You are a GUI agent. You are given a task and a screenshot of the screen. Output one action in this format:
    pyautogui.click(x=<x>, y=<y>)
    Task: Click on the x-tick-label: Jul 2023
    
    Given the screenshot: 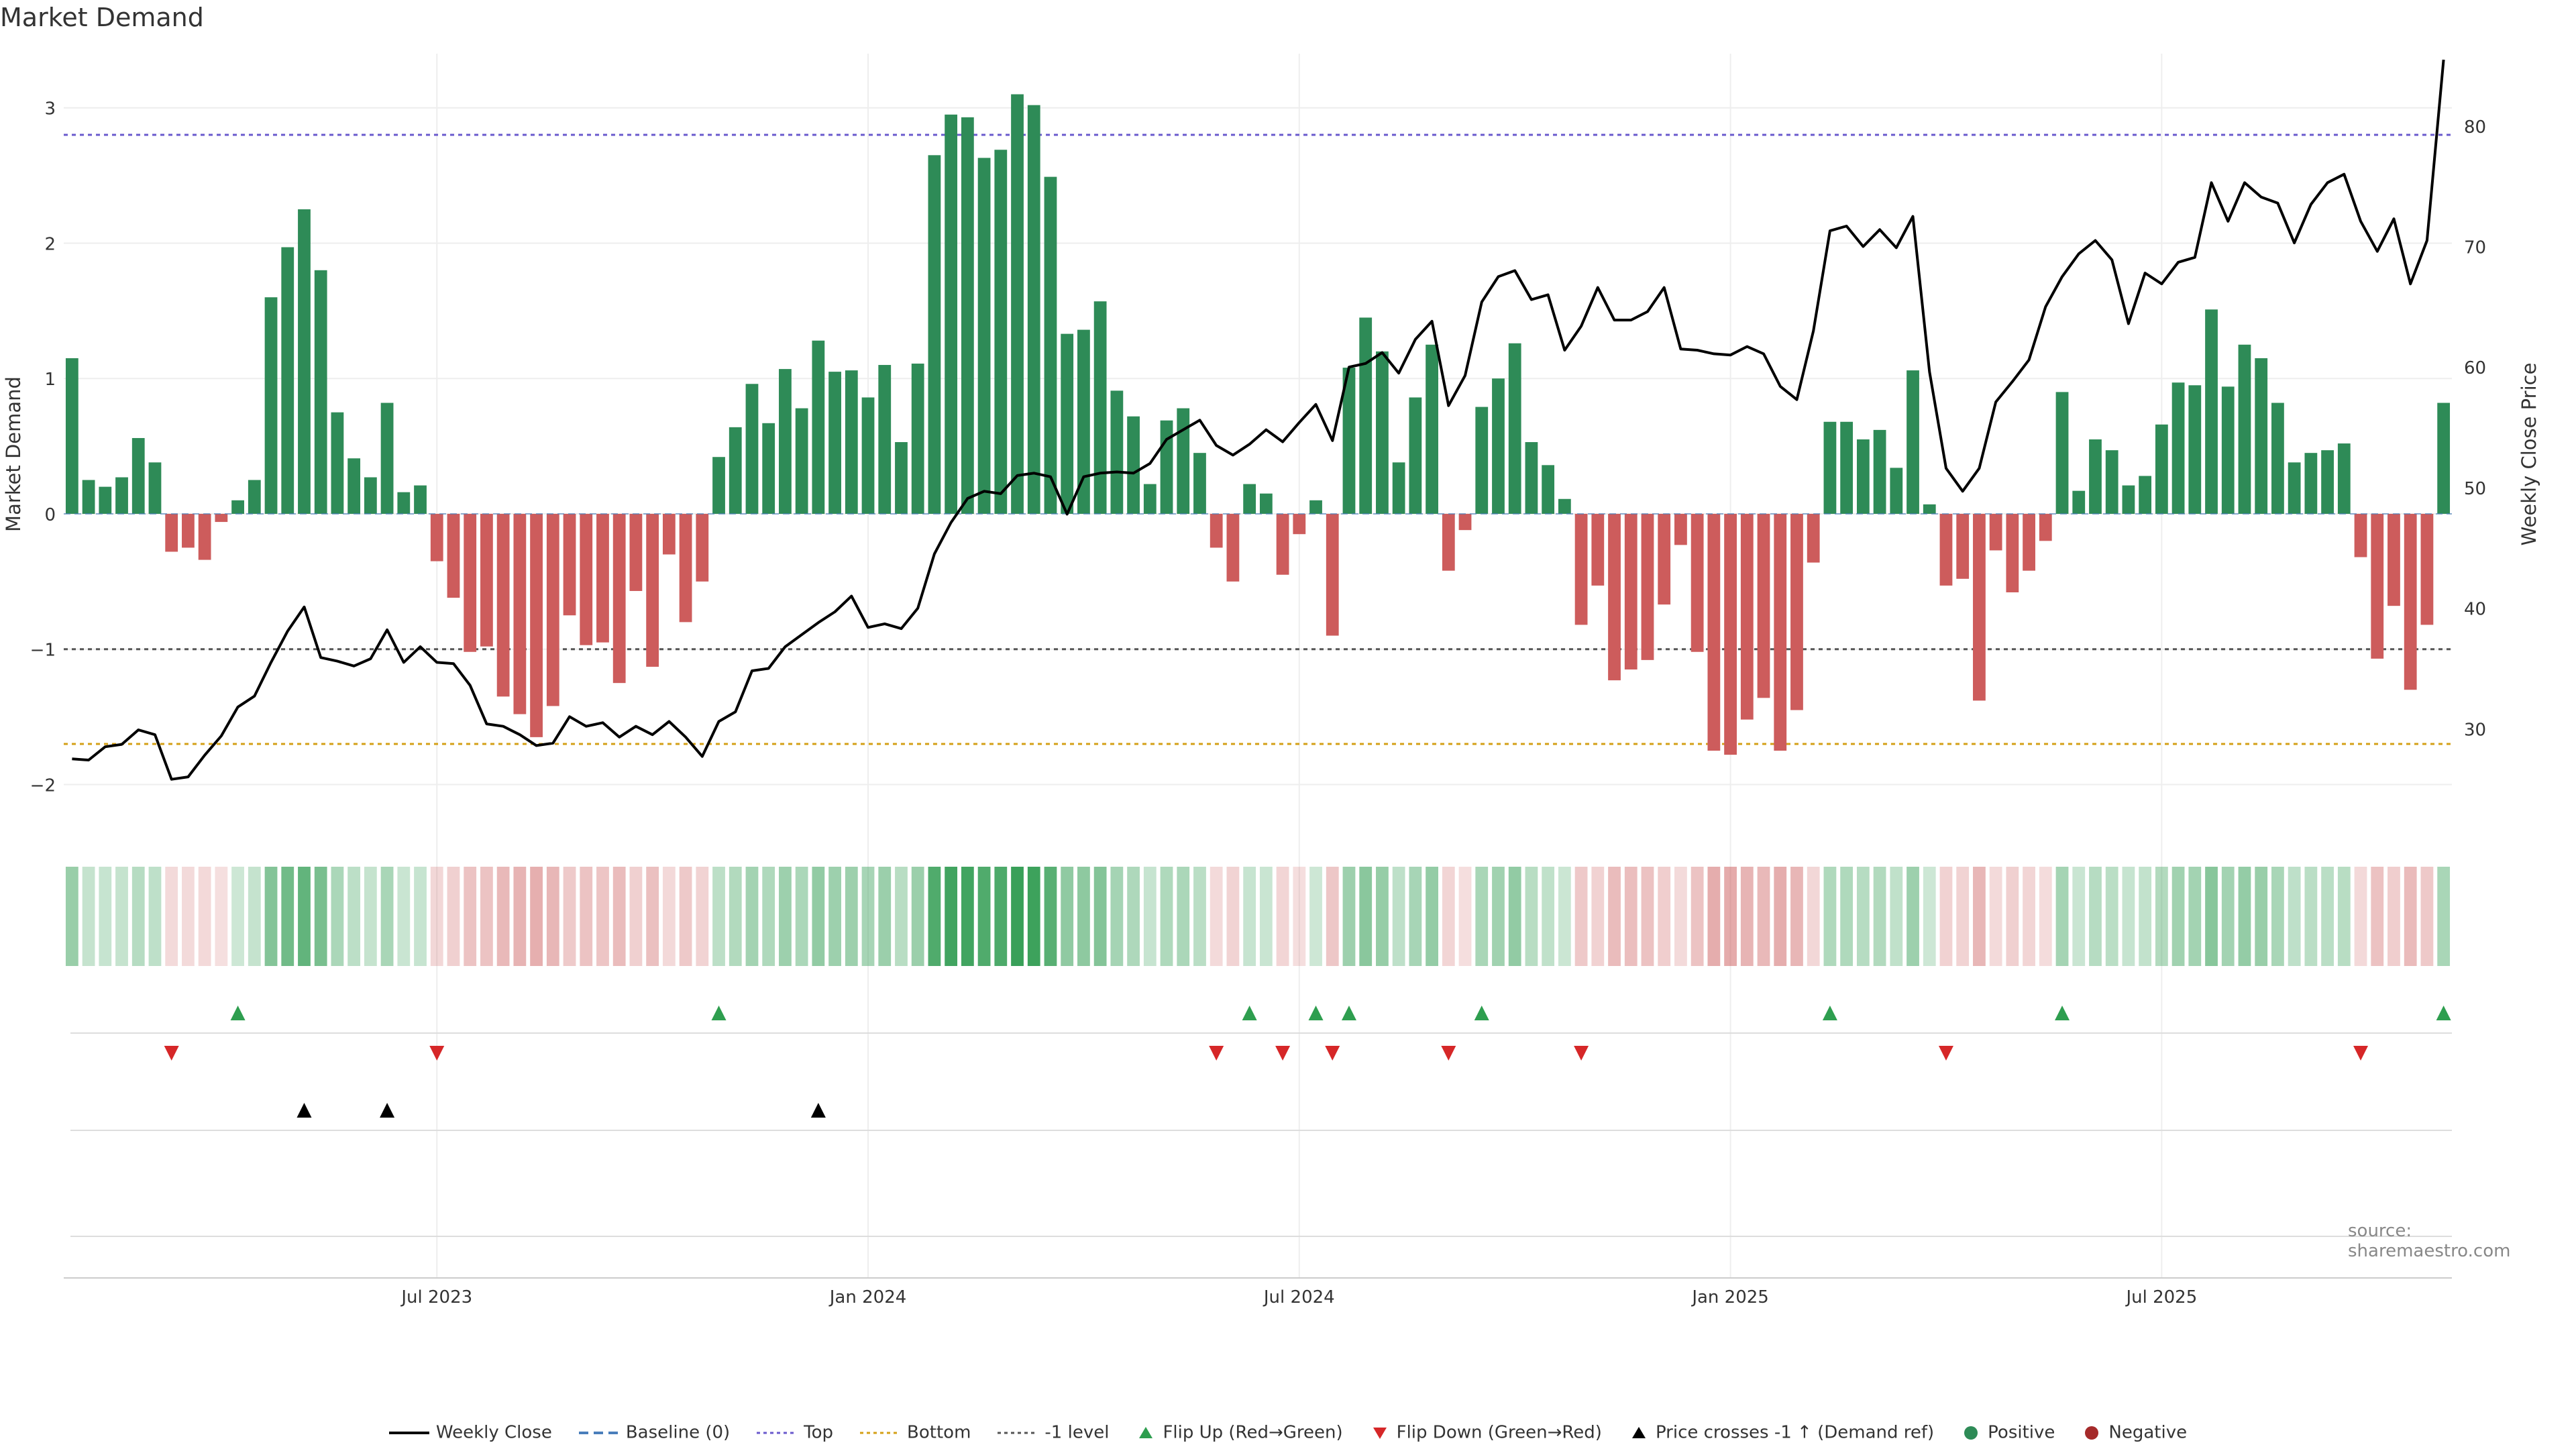 What is the action you would take?
    pyautogui.click(x=436, y=1297)
    